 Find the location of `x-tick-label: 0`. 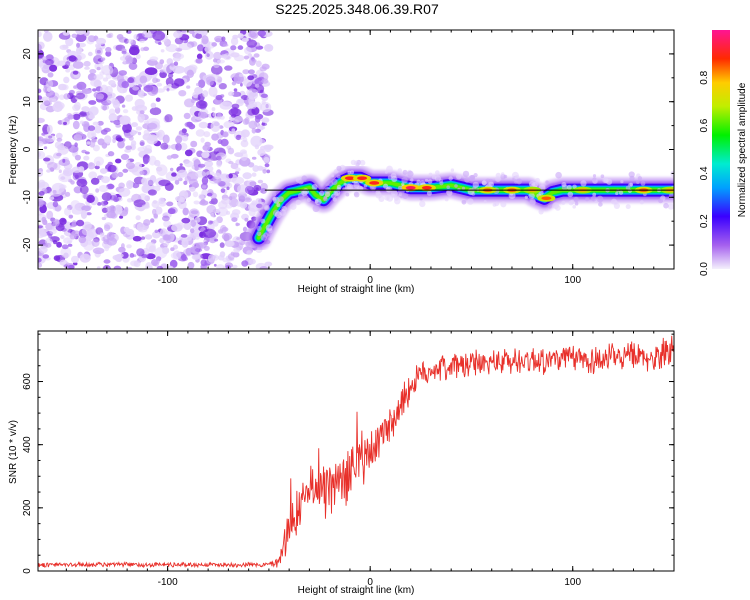

x-tick-label: 0 is located at coordinates (370, 582).